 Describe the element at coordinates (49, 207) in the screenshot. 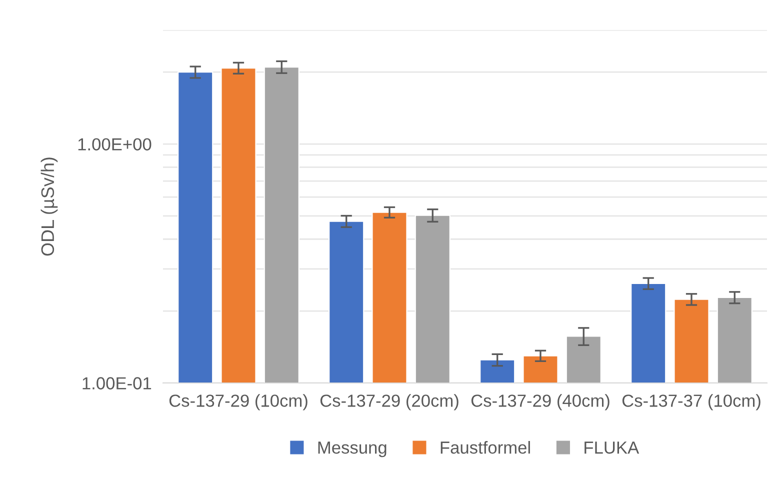

I see `y-axis-title: ODL (µSv/h)` at that location.